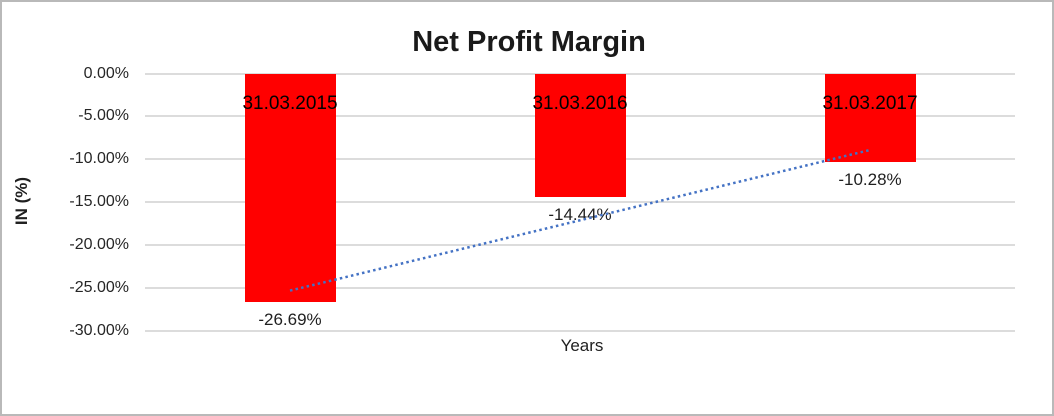 The width and height of the screenshot is (1054, 416). I want to click on y-tick-label: 0.00%, so click(106, 73).